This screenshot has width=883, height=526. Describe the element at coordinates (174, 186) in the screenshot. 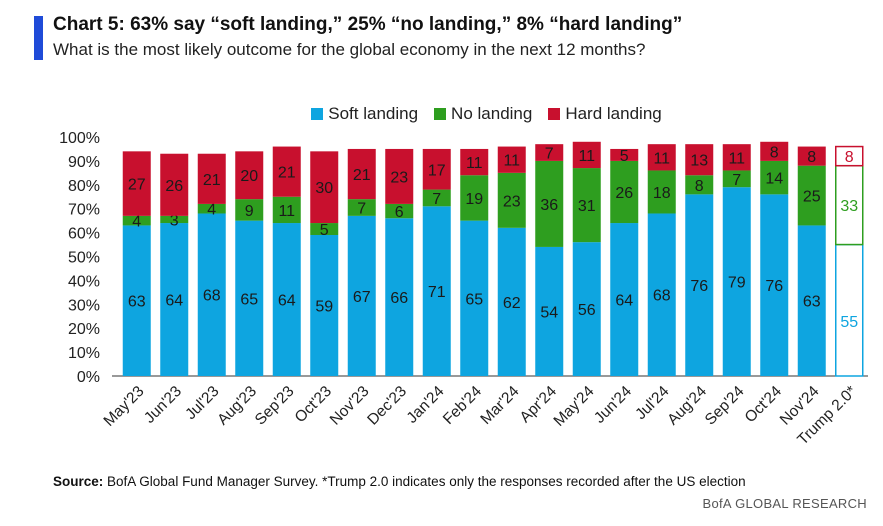

I see `data-label-hard-landing: 26` at that location.